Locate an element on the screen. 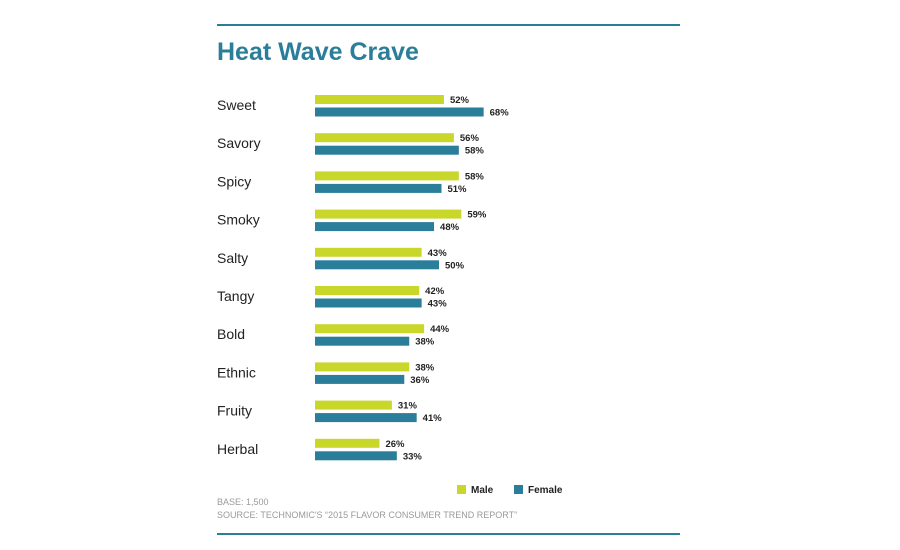 The height and width of the screenshot is (550, 900). category-label: Ethnic is located at coordinates (236, 372).